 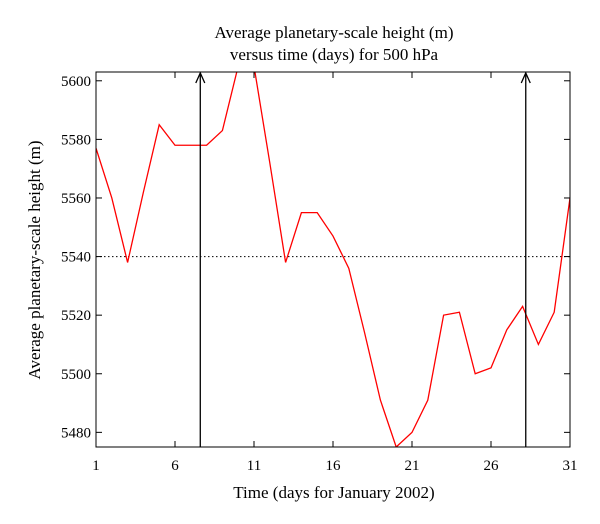 What do you see at coordinates (96, 466) in the screenshot?
I see `x-tick-label: 1` at bounding box center [96, 466].